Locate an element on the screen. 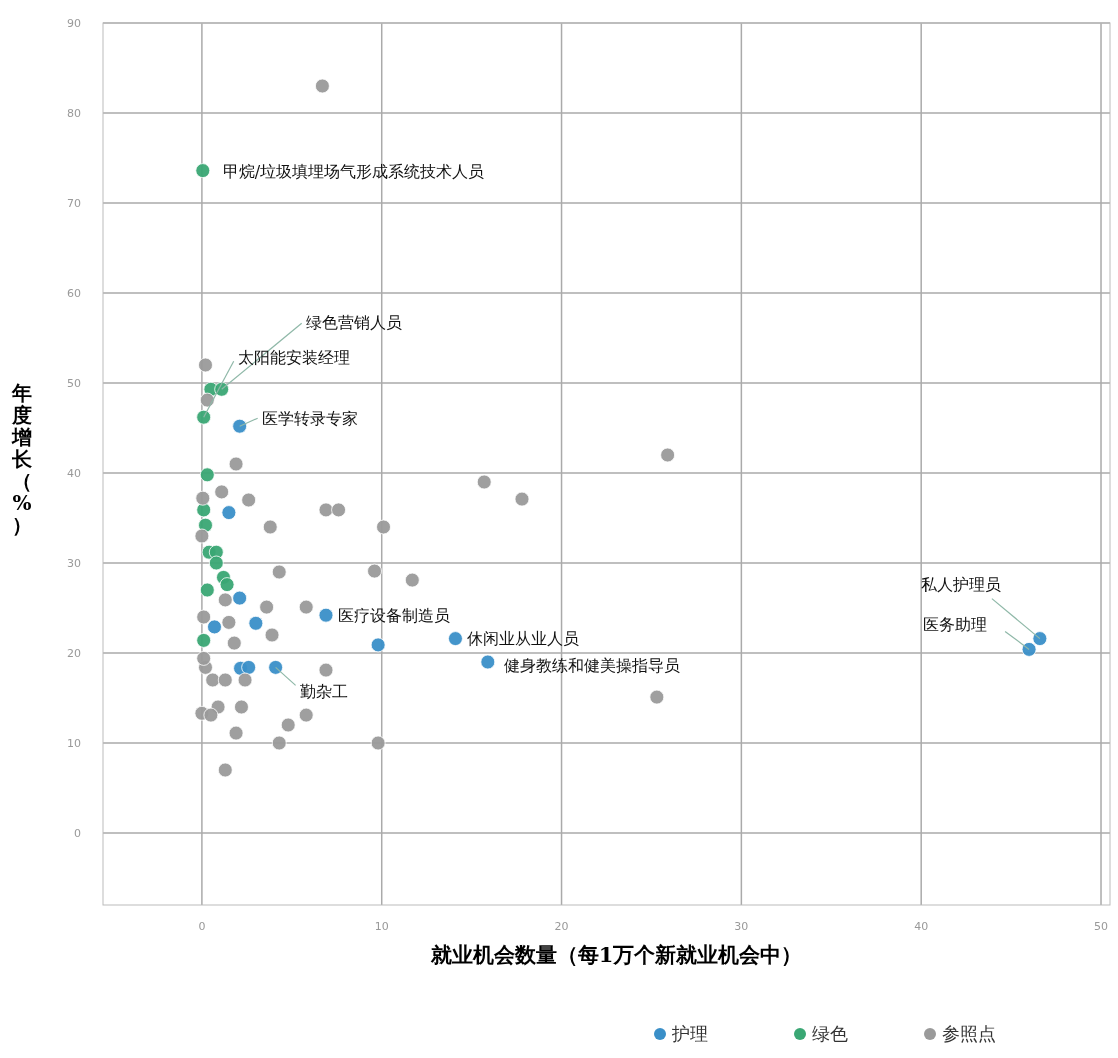 The width and height of the screenshot is (1118, 1058). y-tick-label: 20 is located at coordinates (74, 653).